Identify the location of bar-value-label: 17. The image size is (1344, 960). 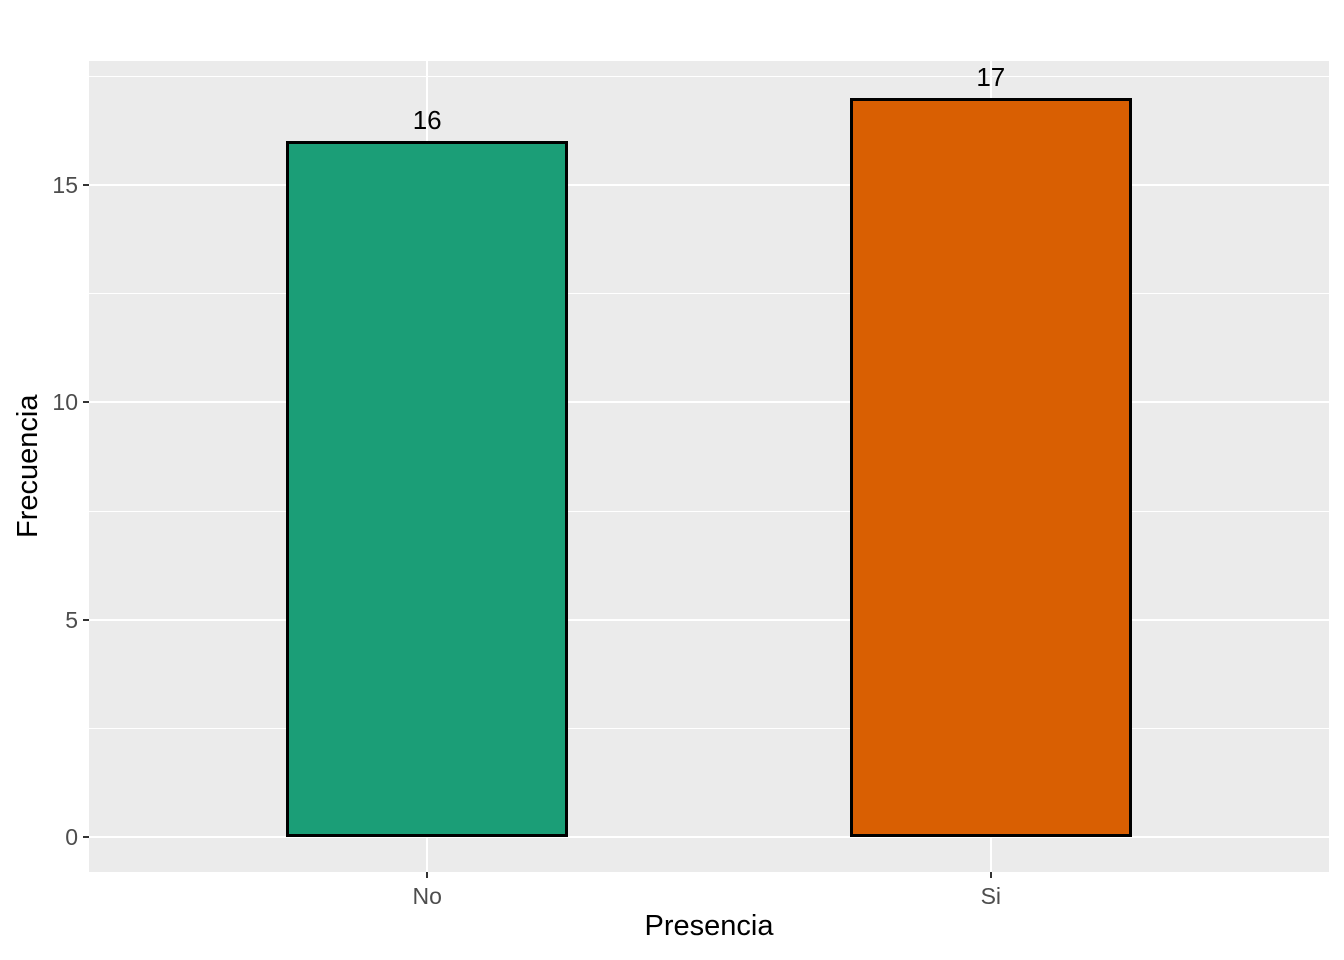
(991, 76).